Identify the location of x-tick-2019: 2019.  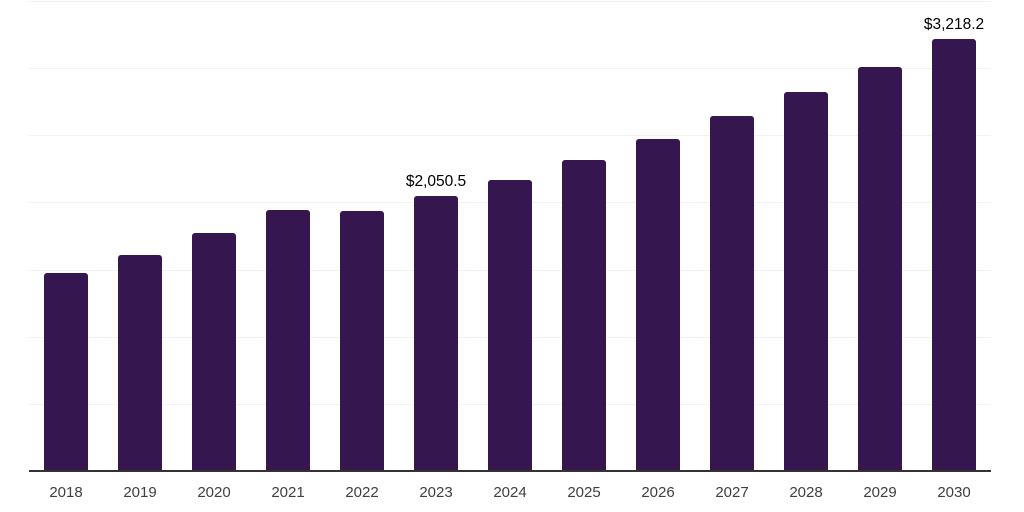
(140, 492).